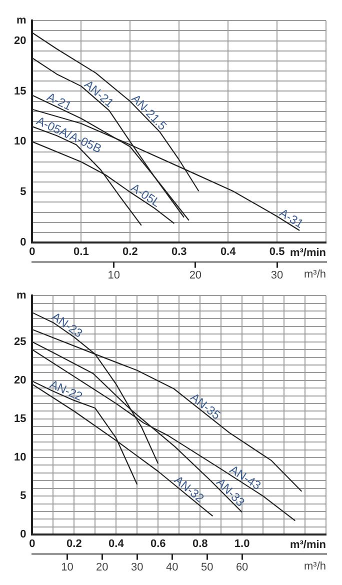 The width and height of the screenshot is (342, 585). Describe the element at coordinates (242, 544) in the screenshot. I see `x-tick-label: 1.0` at that location.